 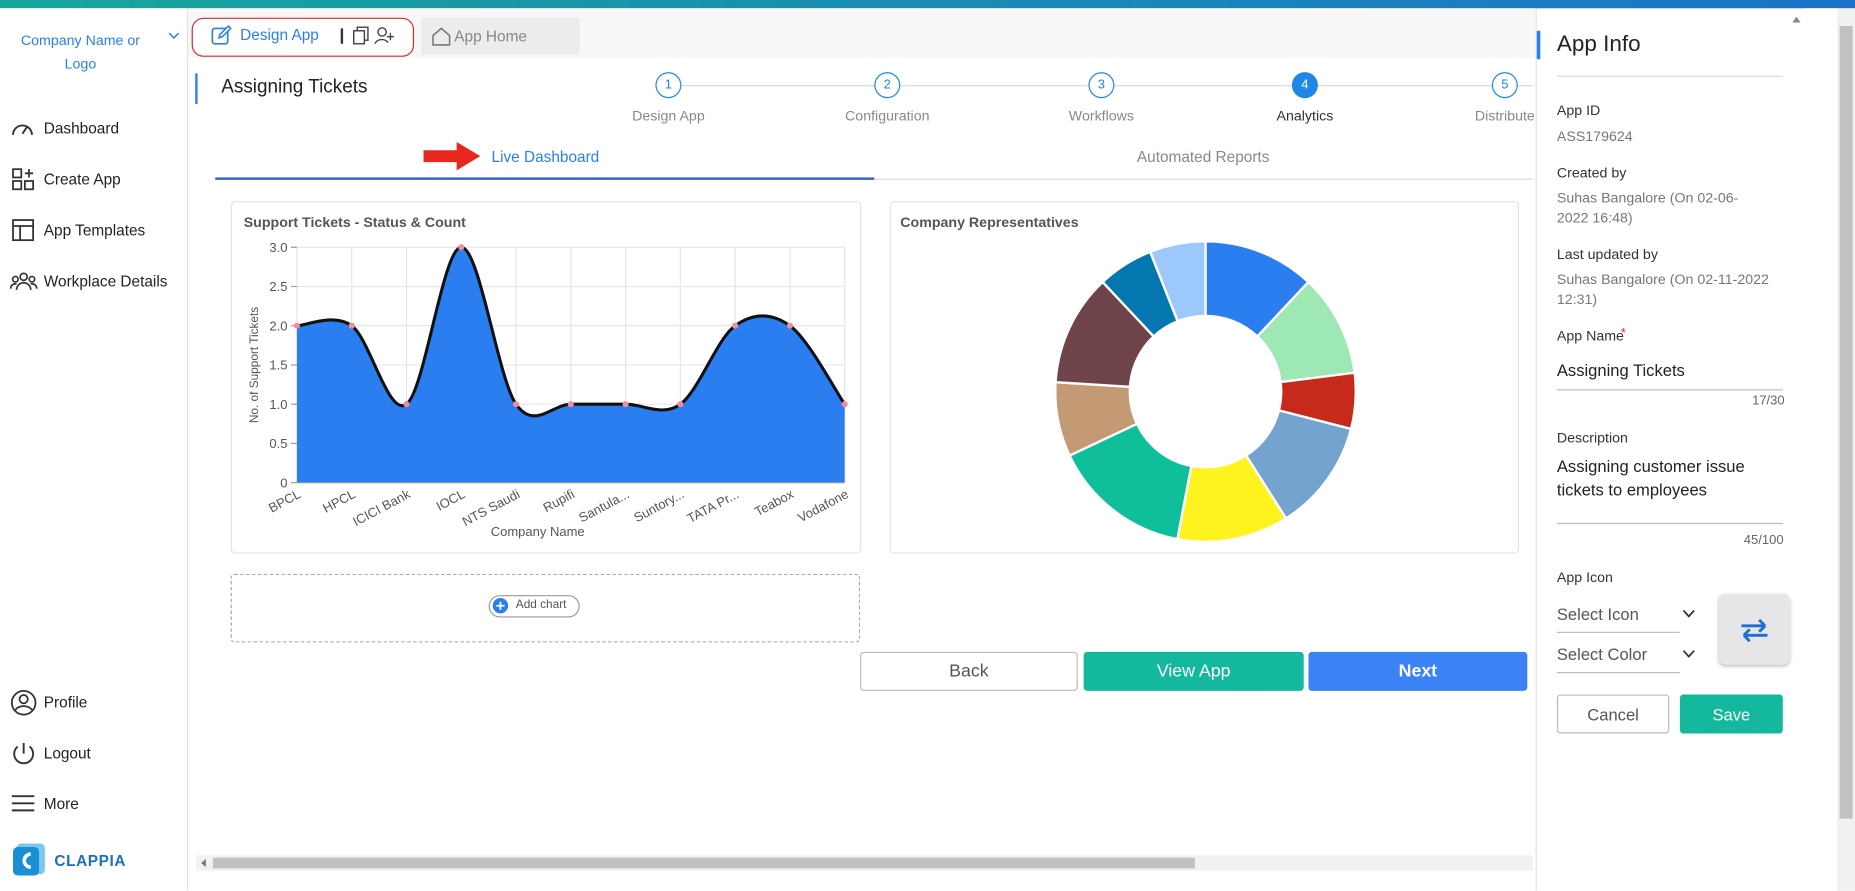 I want to click on field-value: ASS179624, so click(x=1594, y=136).